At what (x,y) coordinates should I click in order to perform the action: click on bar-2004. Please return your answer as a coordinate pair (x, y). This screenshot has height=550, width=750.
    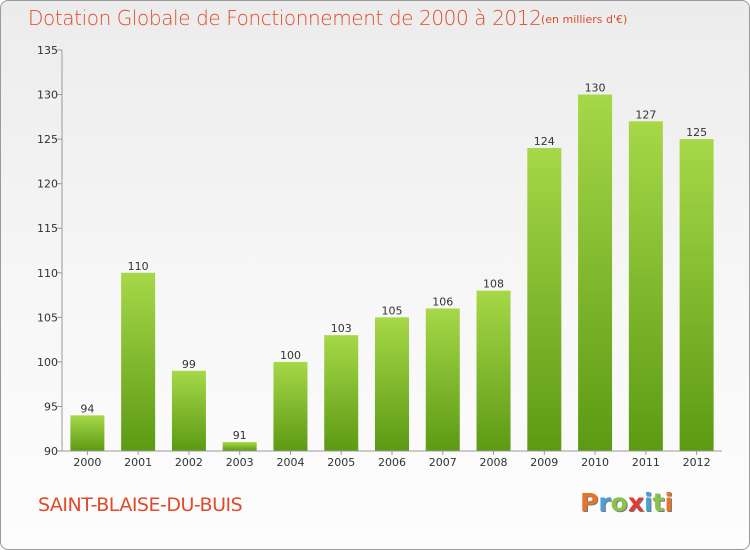
    Looking at the image, I should click on (290, 406).